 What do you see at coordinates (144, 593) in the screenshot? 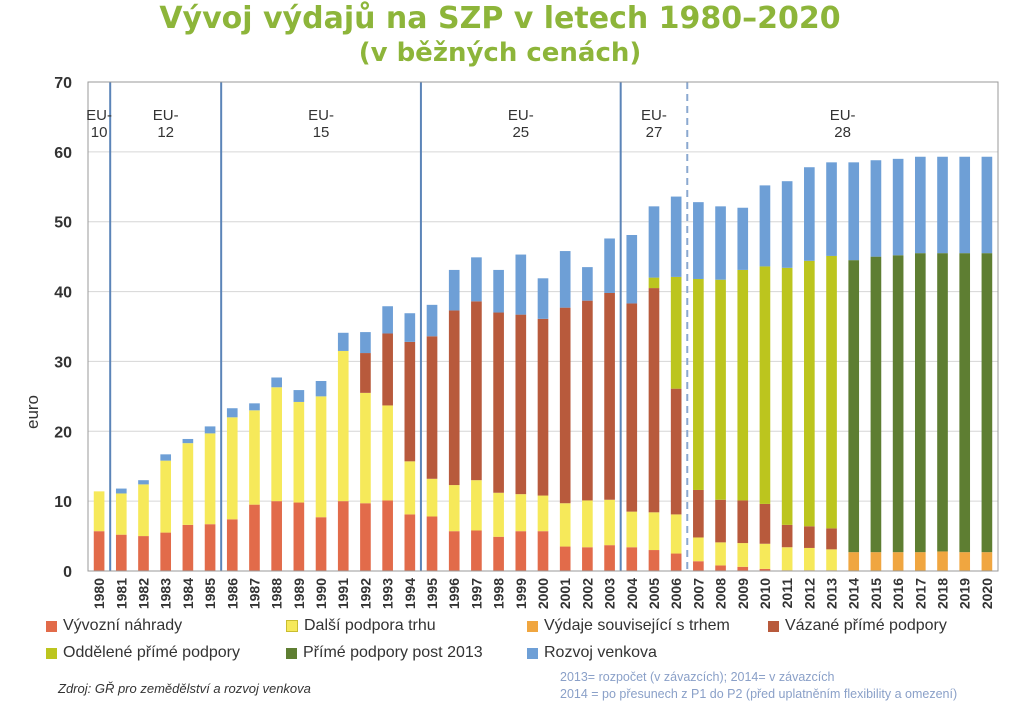
I see `x-tick-label: 1982` at bounding box center [144, 593].